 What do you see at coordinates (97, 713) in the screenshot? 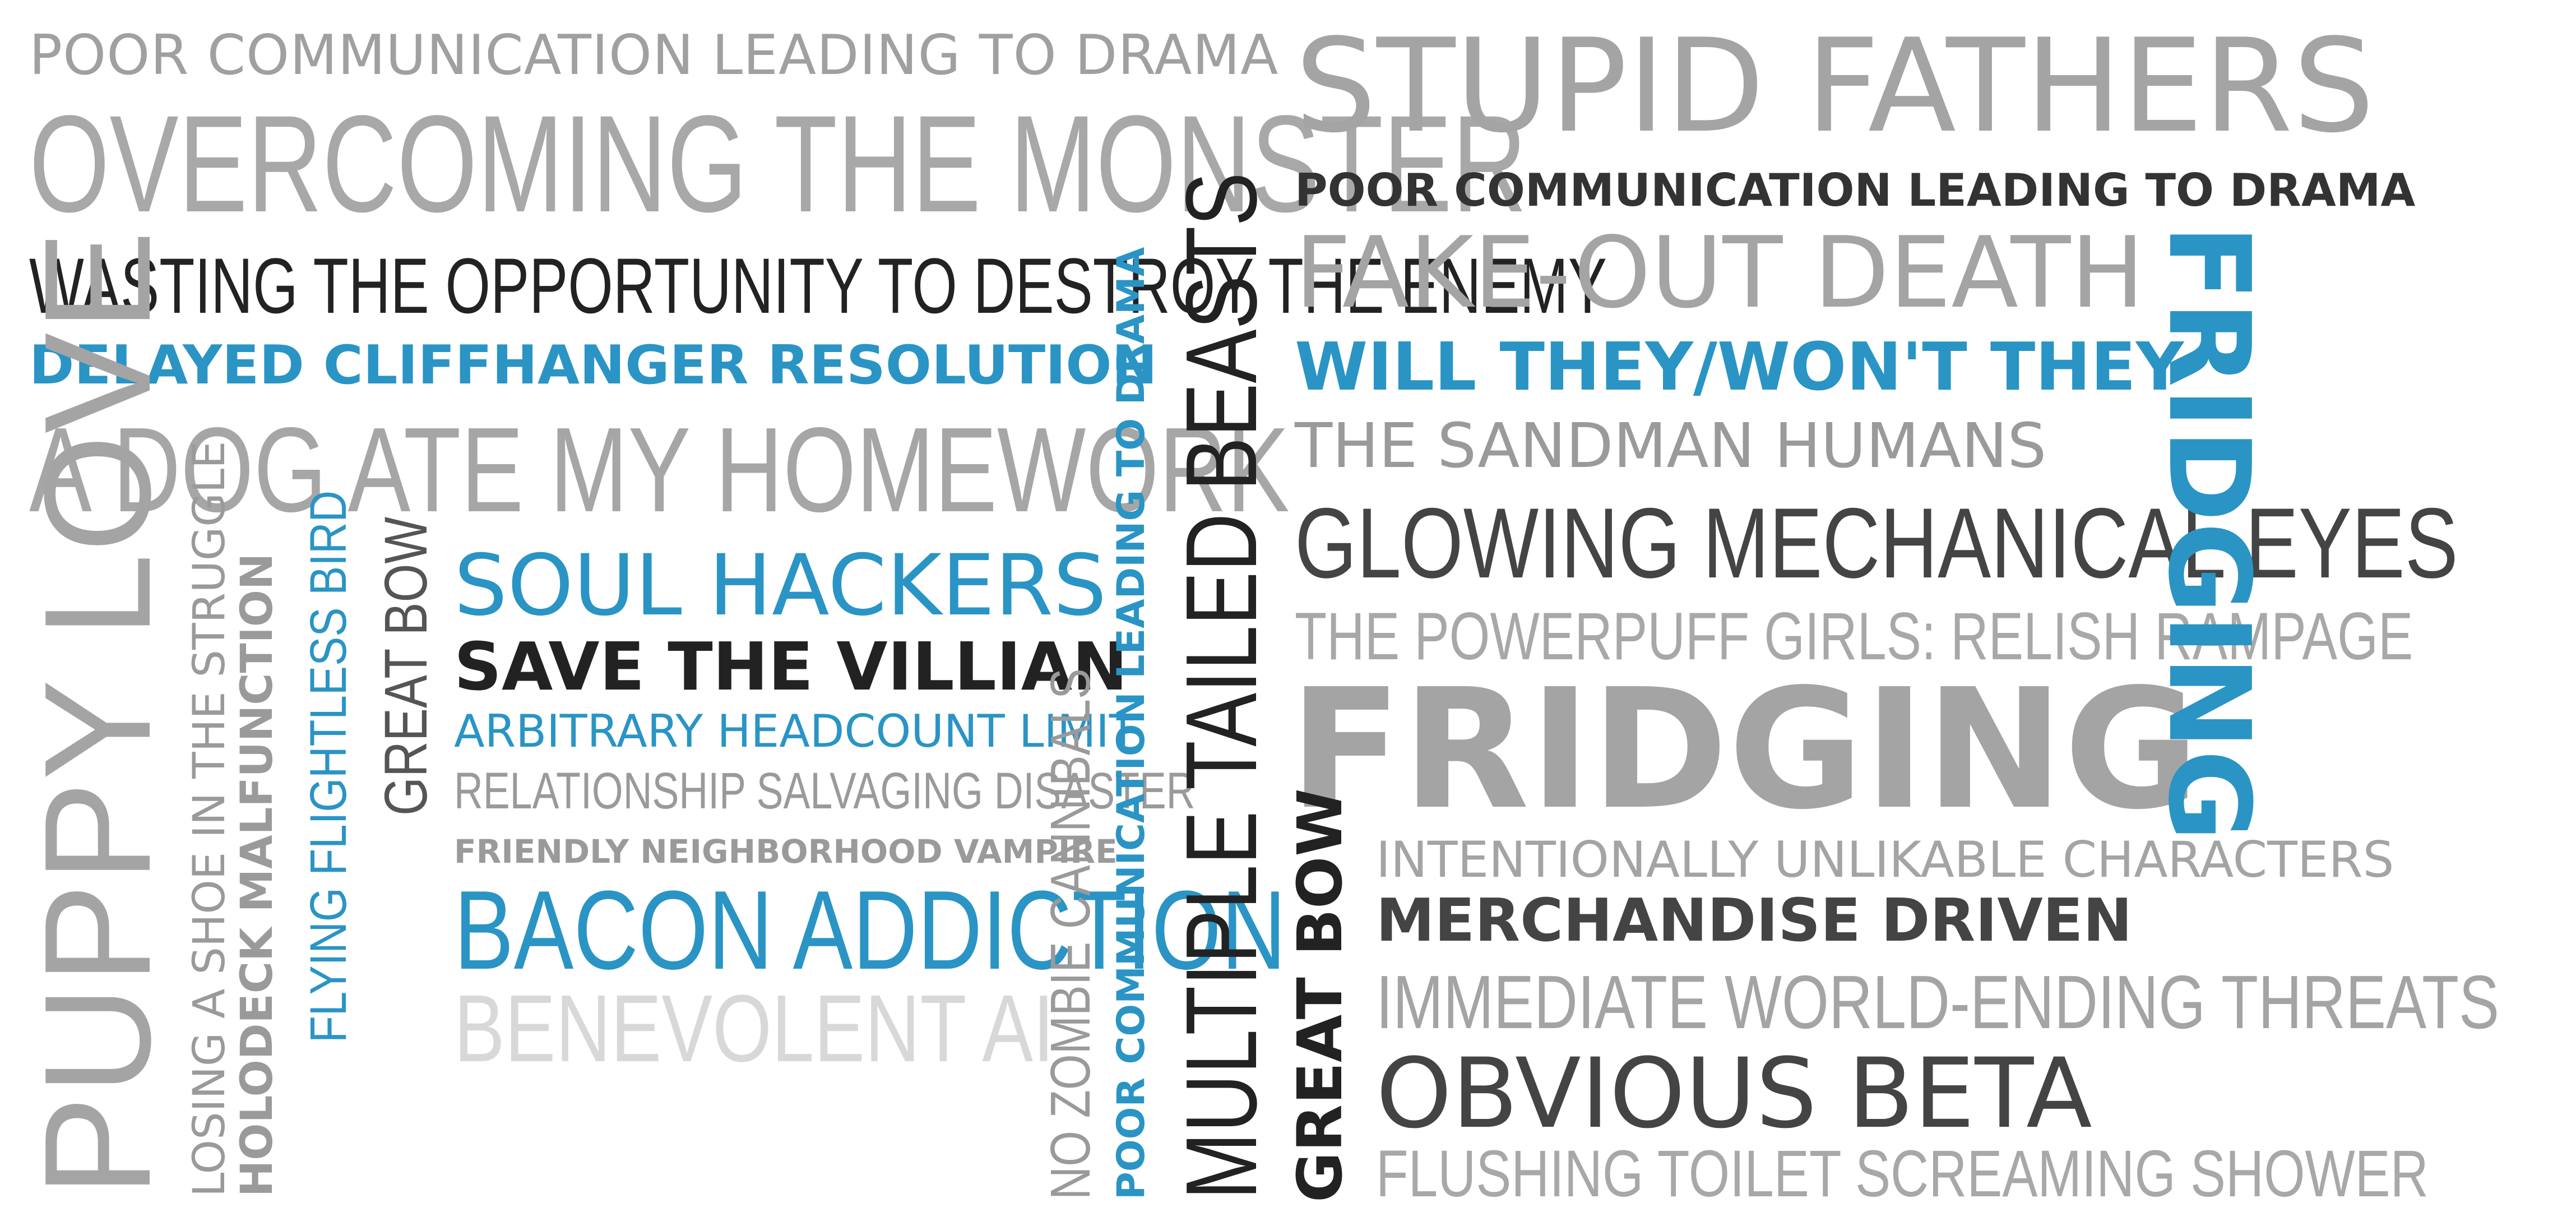
I see `word-5: PUPPY LOVE` at bounding box center [97, 713].